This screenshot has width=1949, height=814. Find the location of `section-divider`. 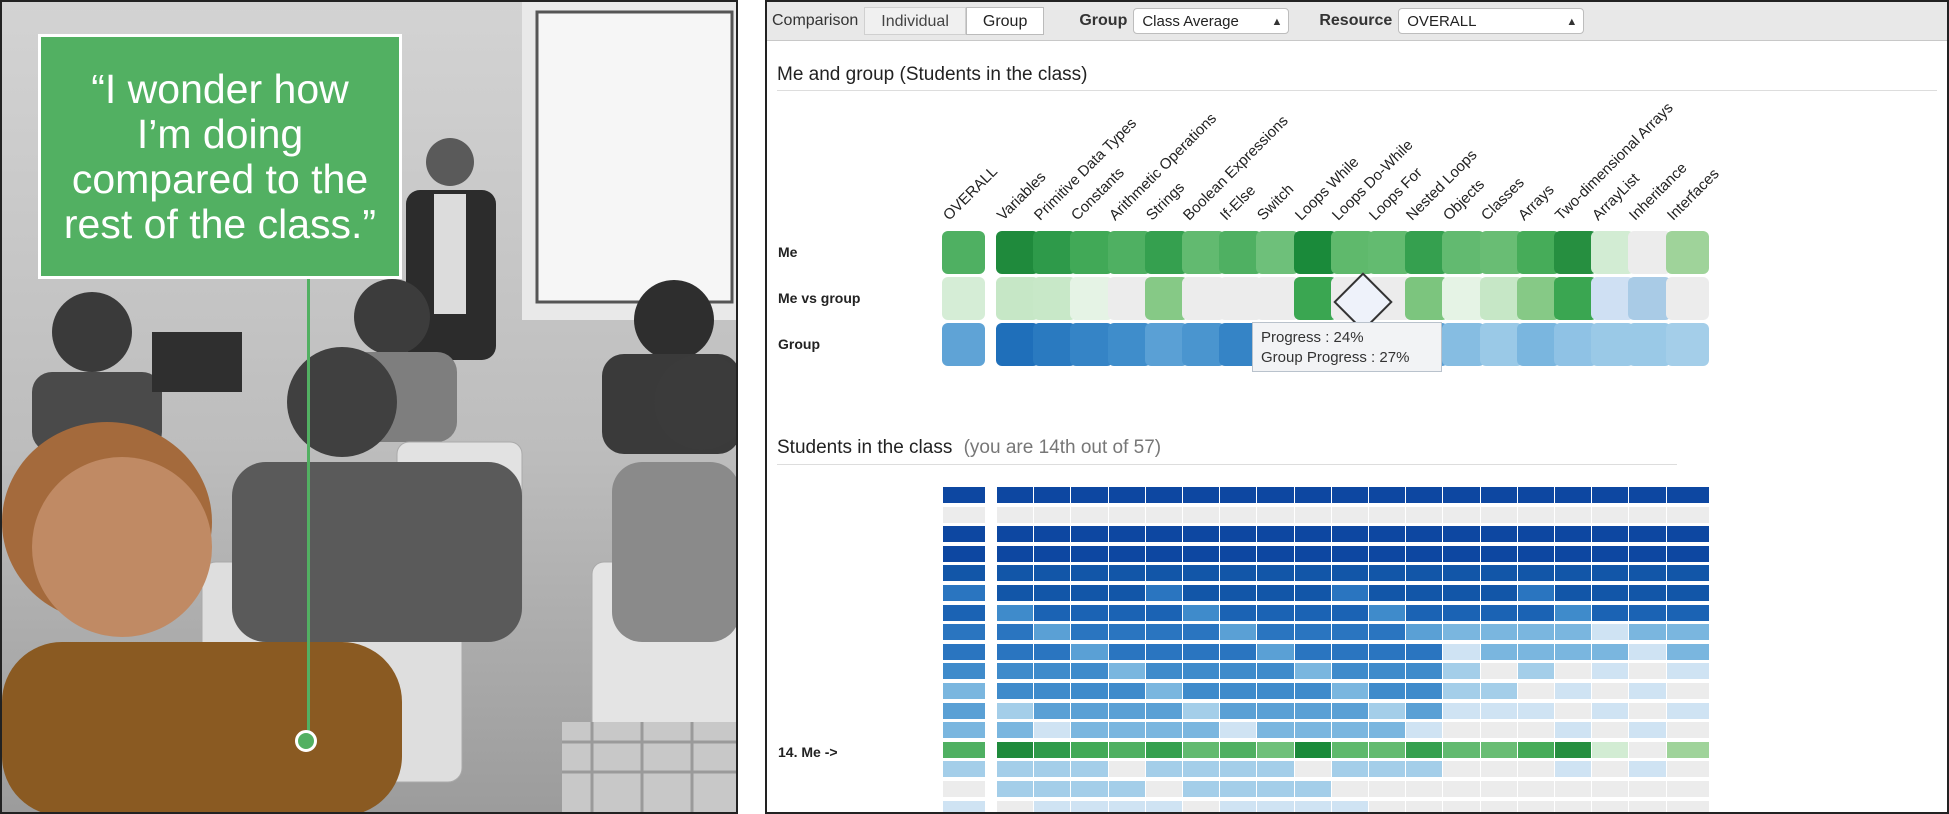

section-divider is located at coordinates (1357, 90).